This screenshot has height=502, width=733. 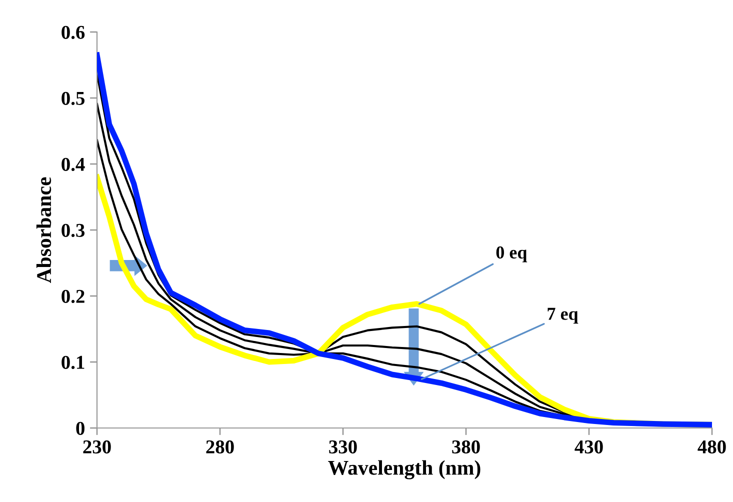 What do you see at coordinates (80, 428) in the screenshot?
I see `y-tick-label: 0` at bounding box center [80, 428].